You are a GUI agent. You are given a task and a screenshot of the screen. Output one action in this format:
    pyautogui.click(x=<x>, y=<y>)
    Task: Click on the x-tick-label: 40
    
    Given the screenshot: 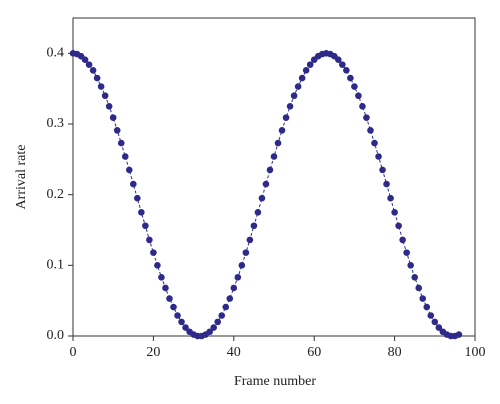 What is the action you would take?
    pyautogui.click(x=234, y=352)
    